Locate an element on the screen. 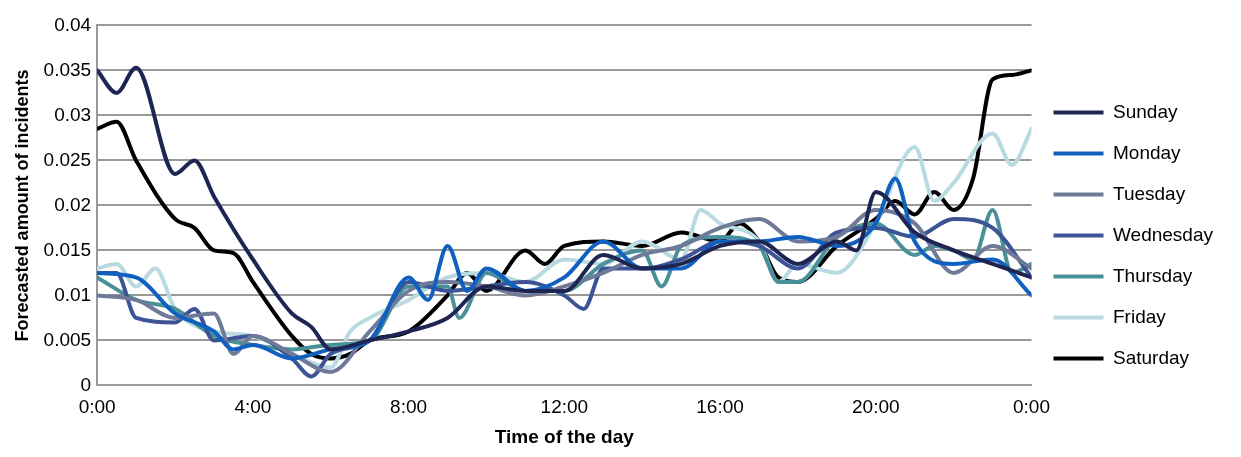 This screenshot has height=457, width=1241. y-tick-label: 0.04 is located at coordinates (73, 24).